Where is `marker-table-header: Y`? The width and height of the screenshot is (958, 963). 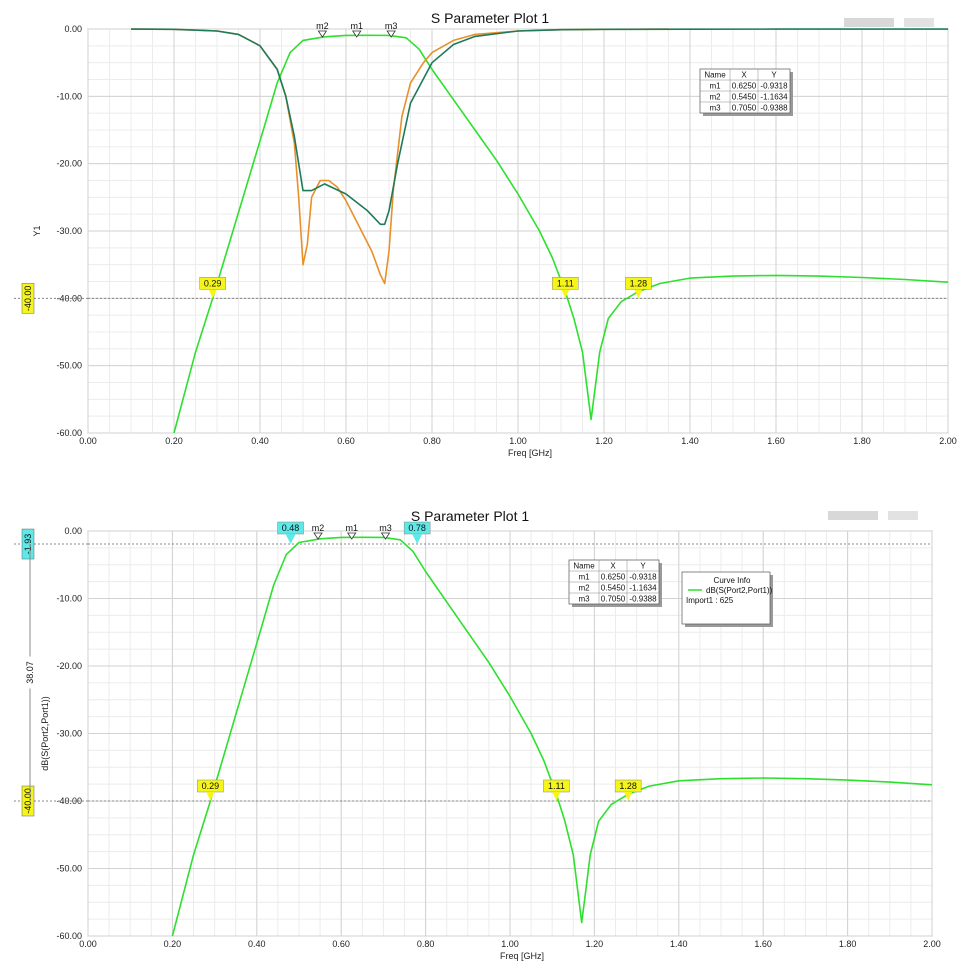
marker-table-header: Y is located at coordinates (774, 75).